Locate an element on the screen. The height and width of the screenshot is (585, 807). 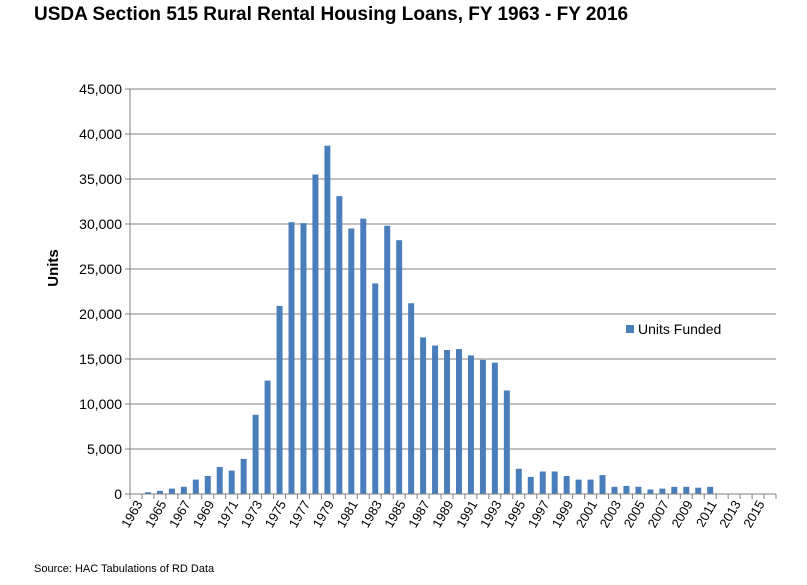
x-tick-label: 2005 is located at coordinates (634, 514).